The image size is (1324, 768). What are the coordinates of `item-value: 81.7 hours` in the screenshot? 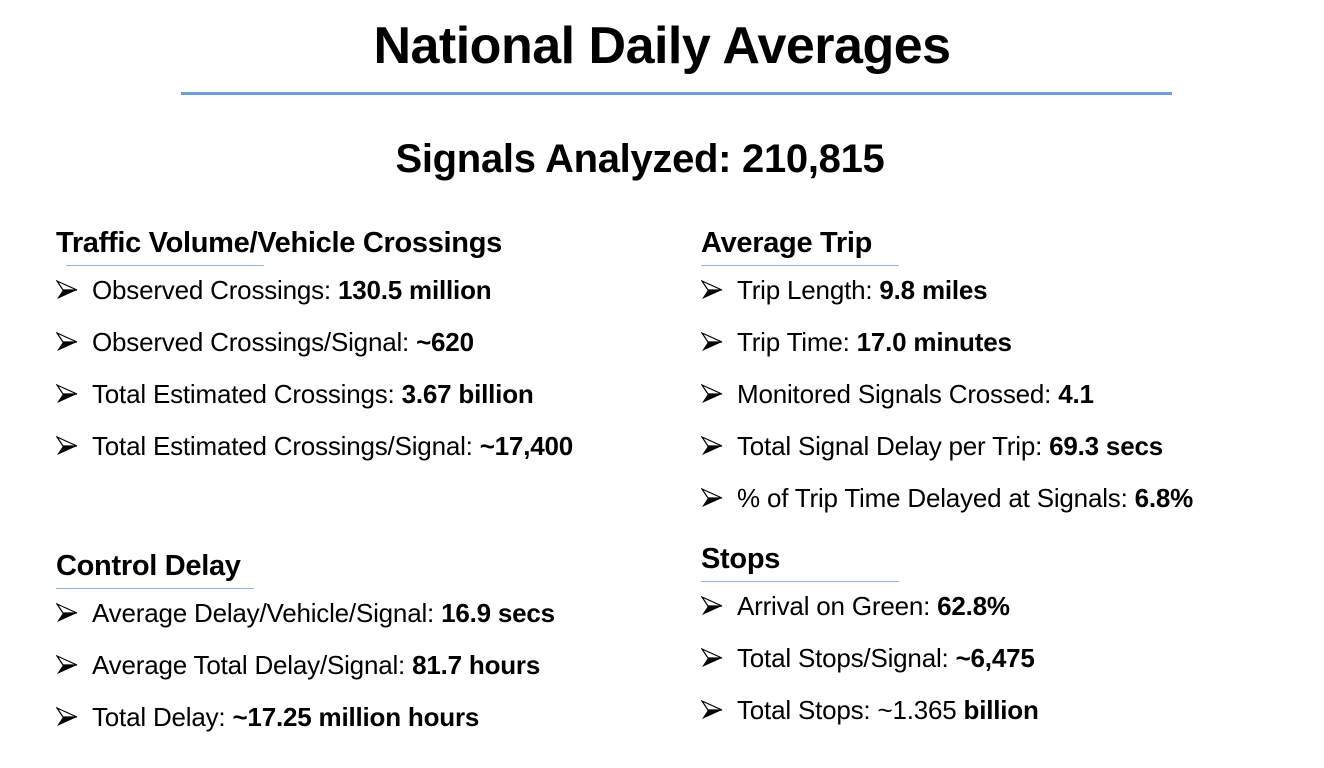 It's located at (476, 664).